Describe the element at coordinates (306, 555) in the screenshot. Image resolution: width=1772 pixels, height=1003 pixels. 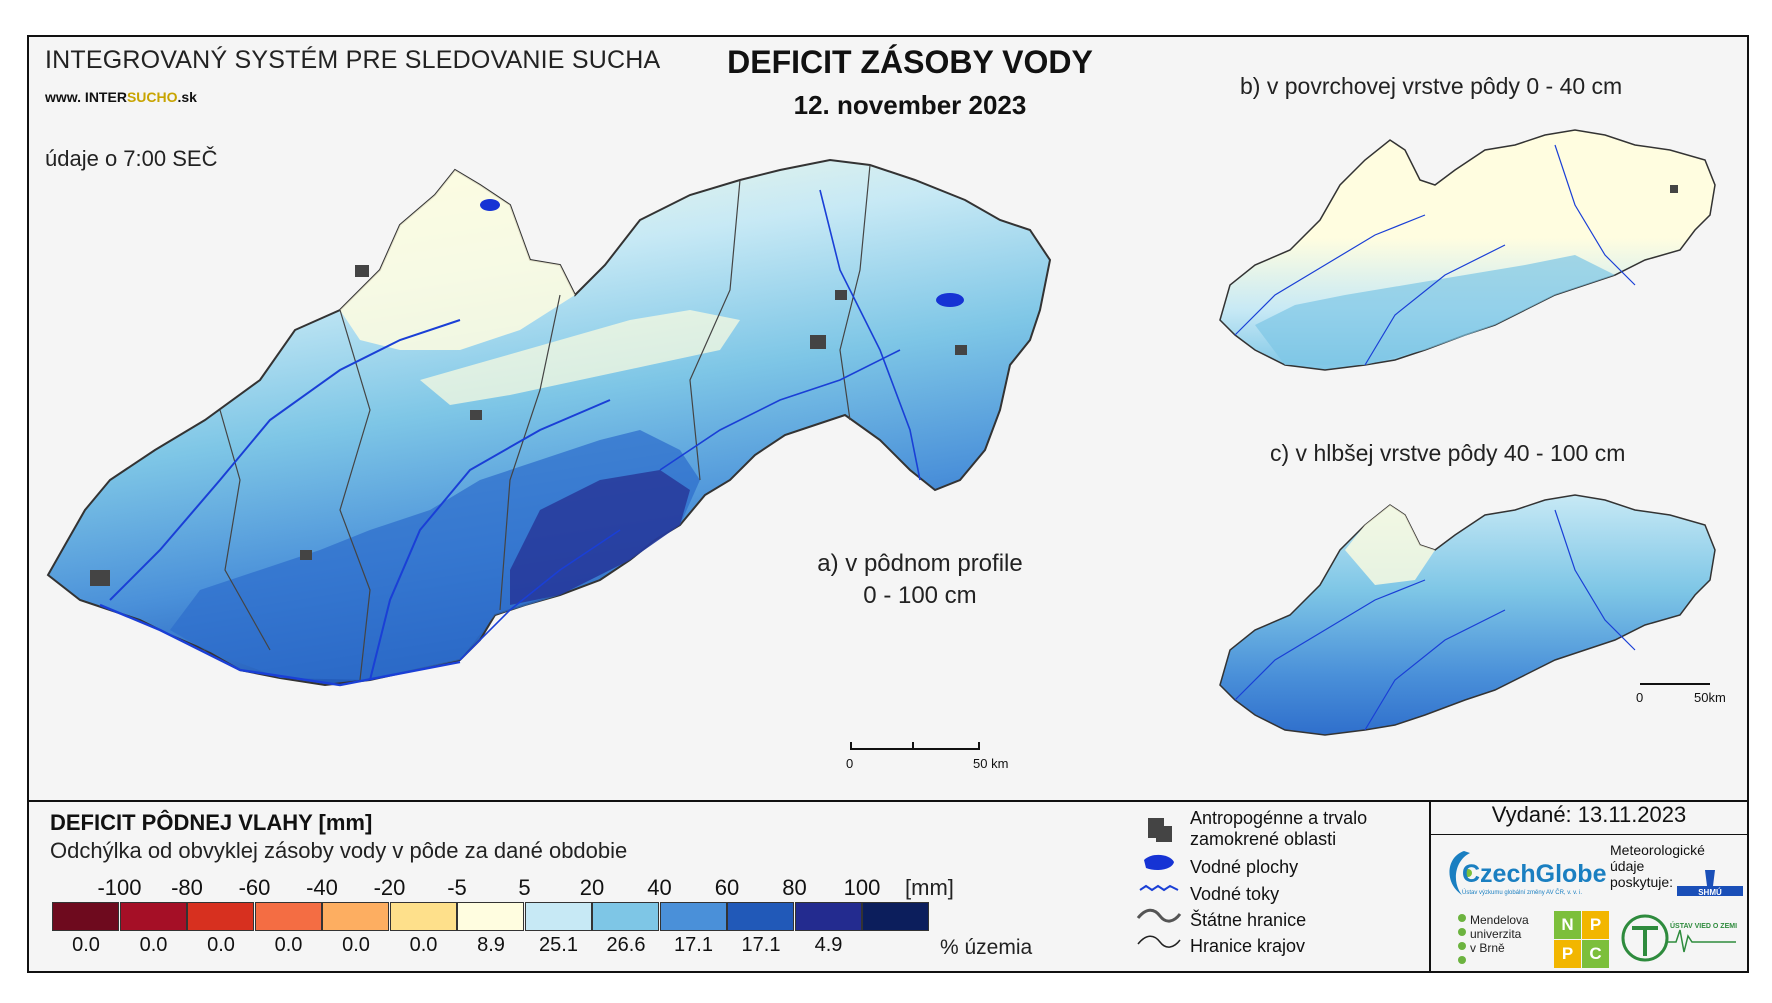
I see `urban-area-nitra` at that location.